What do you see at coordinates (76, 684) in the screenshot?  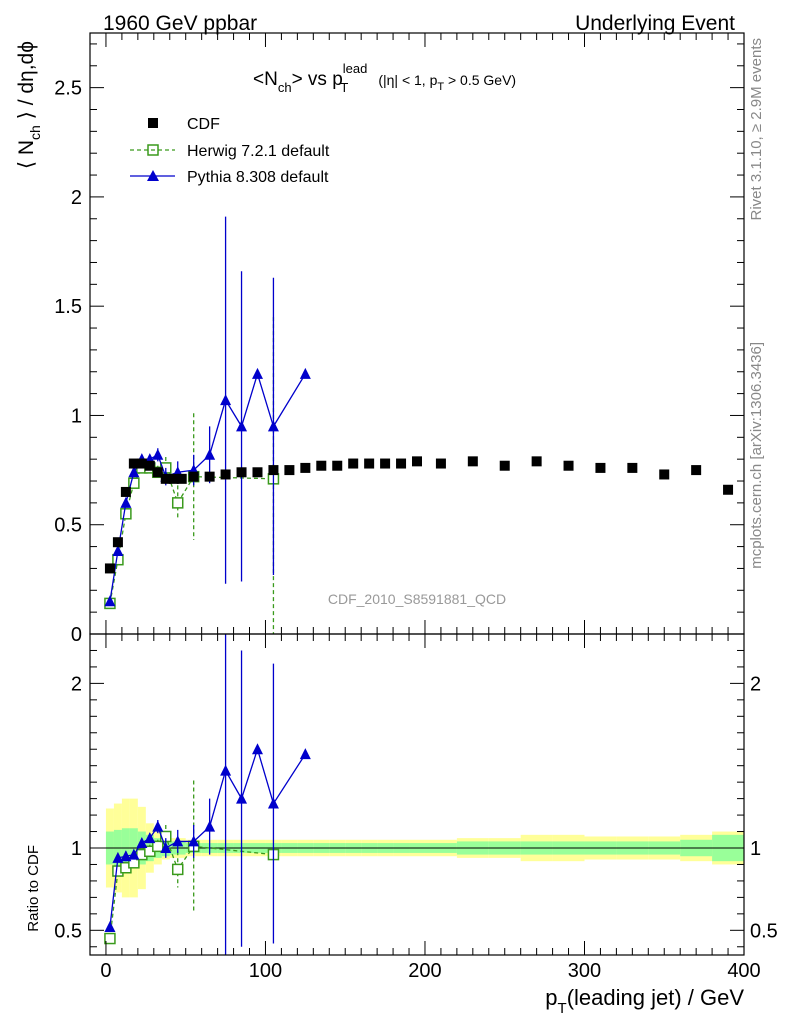 I see `ratio-y-tick-label: 2` at bounding box center [76, 684].